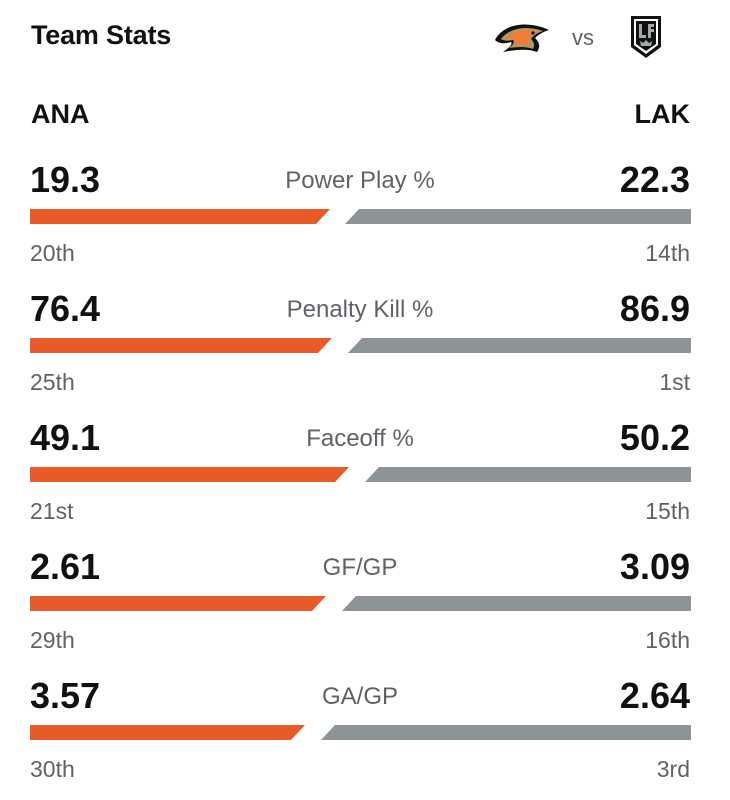 Image resolution: width=730 pixels, height=800 pixels. What do you see at coordinates (60, 114) in the screenshot?
I see `team-left-abbr: ANA` at bounding box center [60, 114].